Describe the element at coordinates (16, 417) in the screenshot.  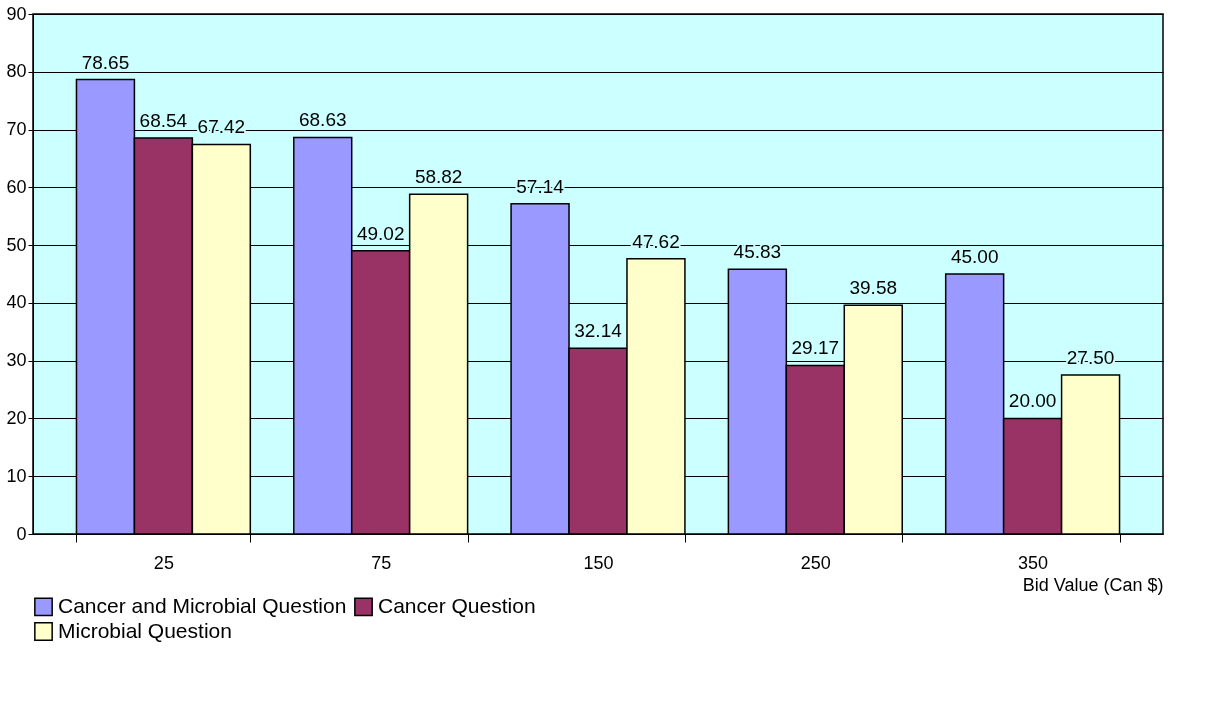
I see `y-tick-label: 20` at that location.